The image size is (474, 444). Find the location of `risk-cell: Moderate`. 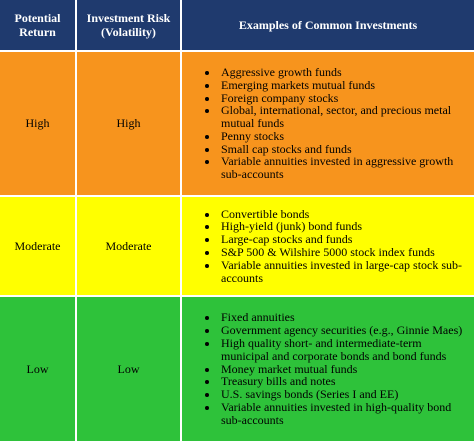

risk-cell: Moderate is located at coordinates (128, 246).